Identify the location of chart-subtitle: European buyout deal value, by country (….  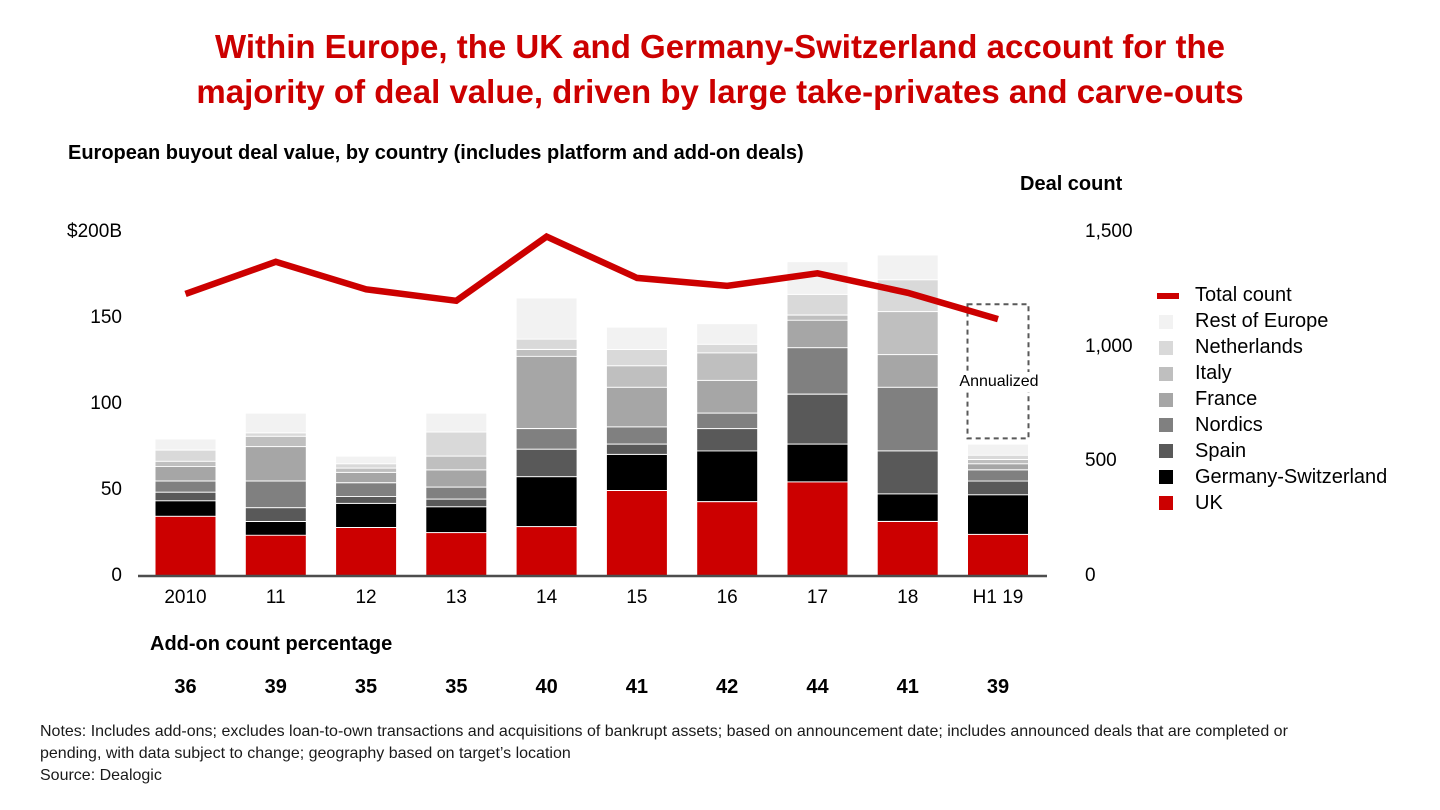
(436, 153).